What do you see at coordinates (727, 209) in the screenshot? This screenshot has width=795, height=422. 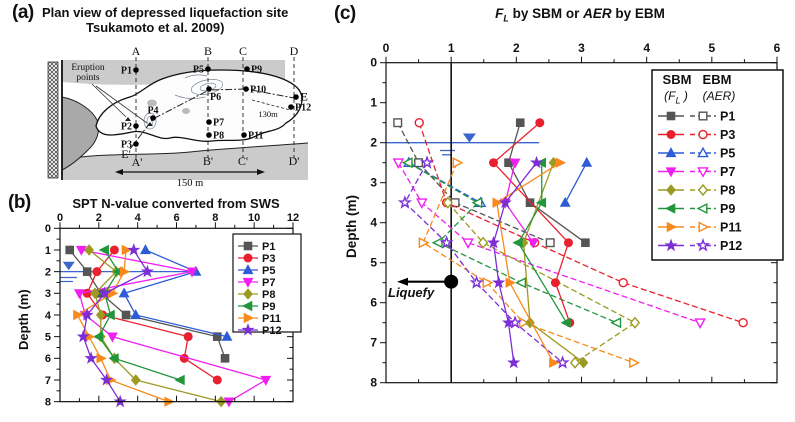 I see `legend-c-label: P9` at bounding box center [727, 209].